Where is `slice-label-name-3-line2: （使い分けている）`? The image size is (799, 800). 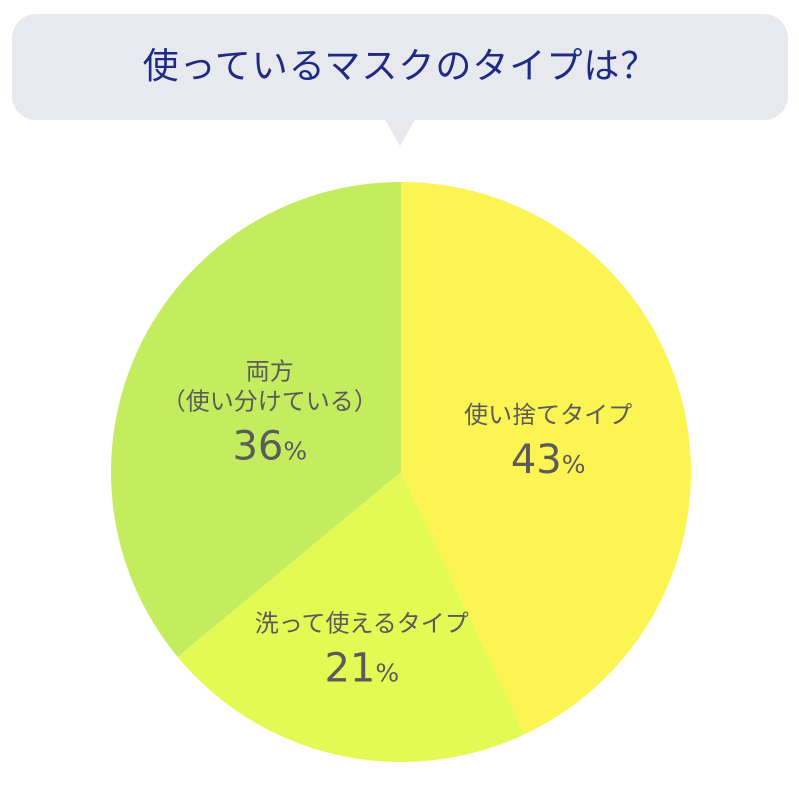
slice-label-name-3-line2: （使い分けている） is located at coordinates (270, 401).